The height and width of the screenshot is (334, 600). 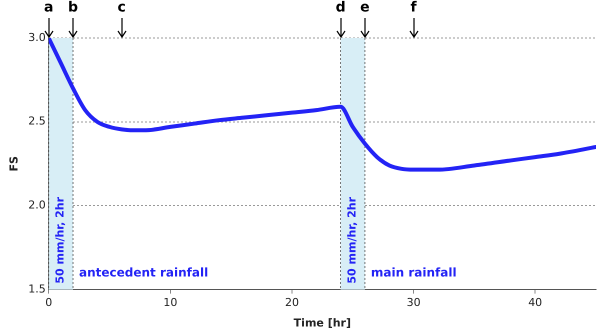 I want to click on x-tick-label: 10, so click(x=170, y=303).